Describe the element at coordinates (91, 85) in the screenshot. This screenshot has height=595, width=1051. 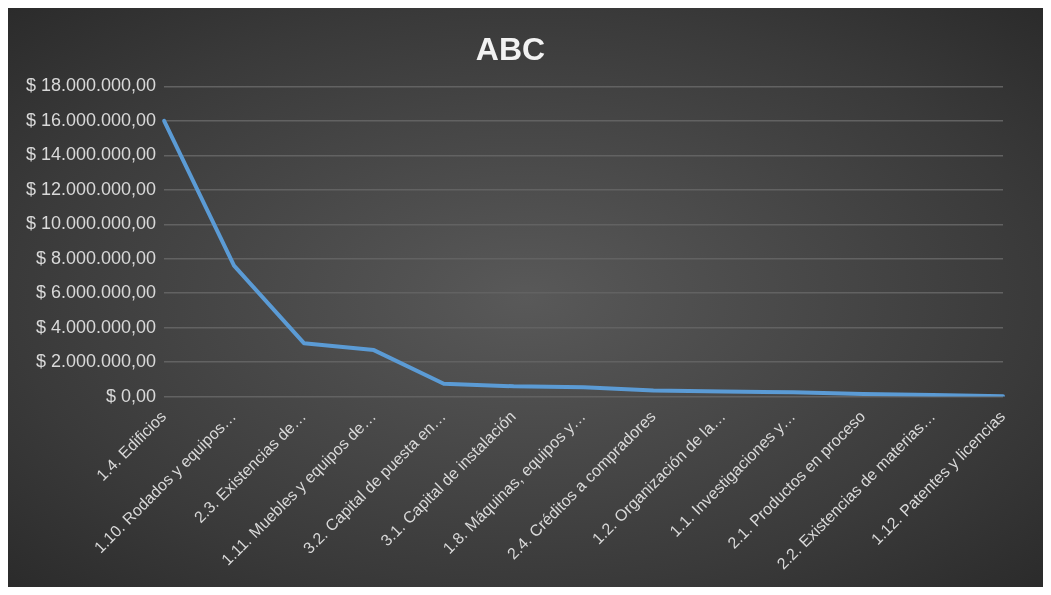
I see `y-tick-label: $ 18.000.000,00` at that location.